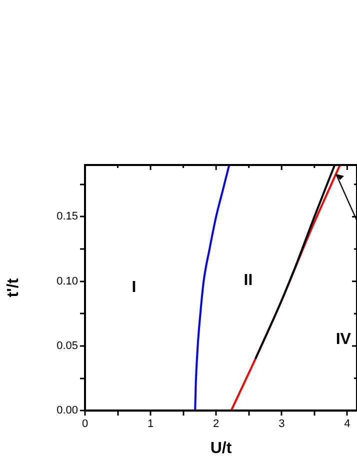 The image size is (357, 462). What do you see at coordinates (13, 288) in the screenshot?
I see `y-axis-title: t'/t` at bounding box center [13, 288].